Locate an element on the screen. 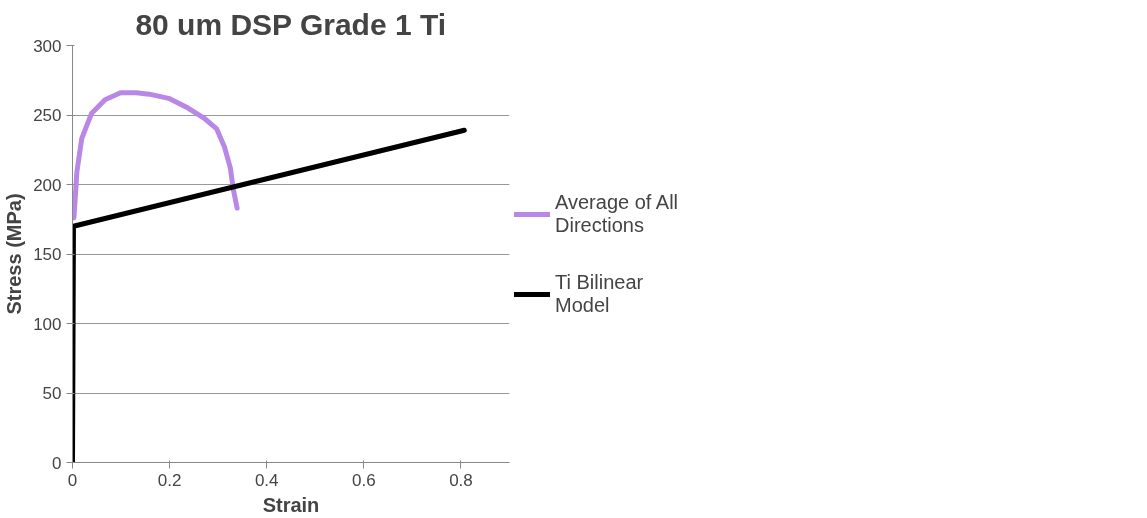 Image resolution: width=1147 pixels, height=518 pixels. y-tick-label: 0 is located at coordinates (57, 463).